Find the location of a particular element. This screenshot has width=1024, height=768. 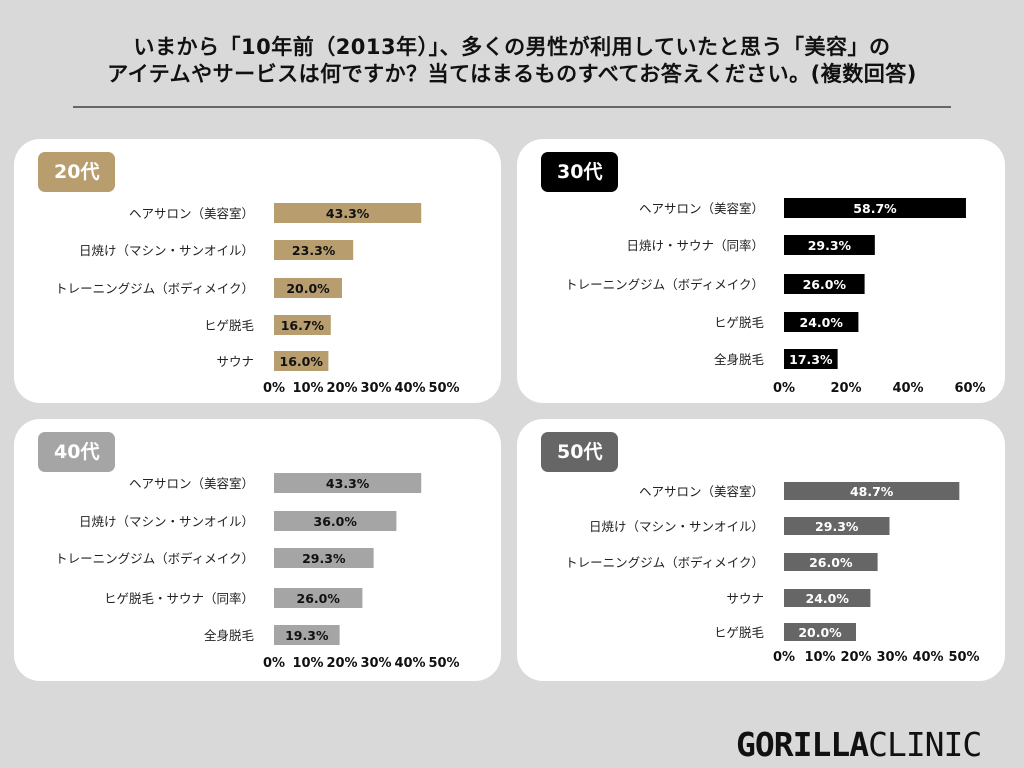

bar-value-label: 58.7% is located at coordinates (875, 208).